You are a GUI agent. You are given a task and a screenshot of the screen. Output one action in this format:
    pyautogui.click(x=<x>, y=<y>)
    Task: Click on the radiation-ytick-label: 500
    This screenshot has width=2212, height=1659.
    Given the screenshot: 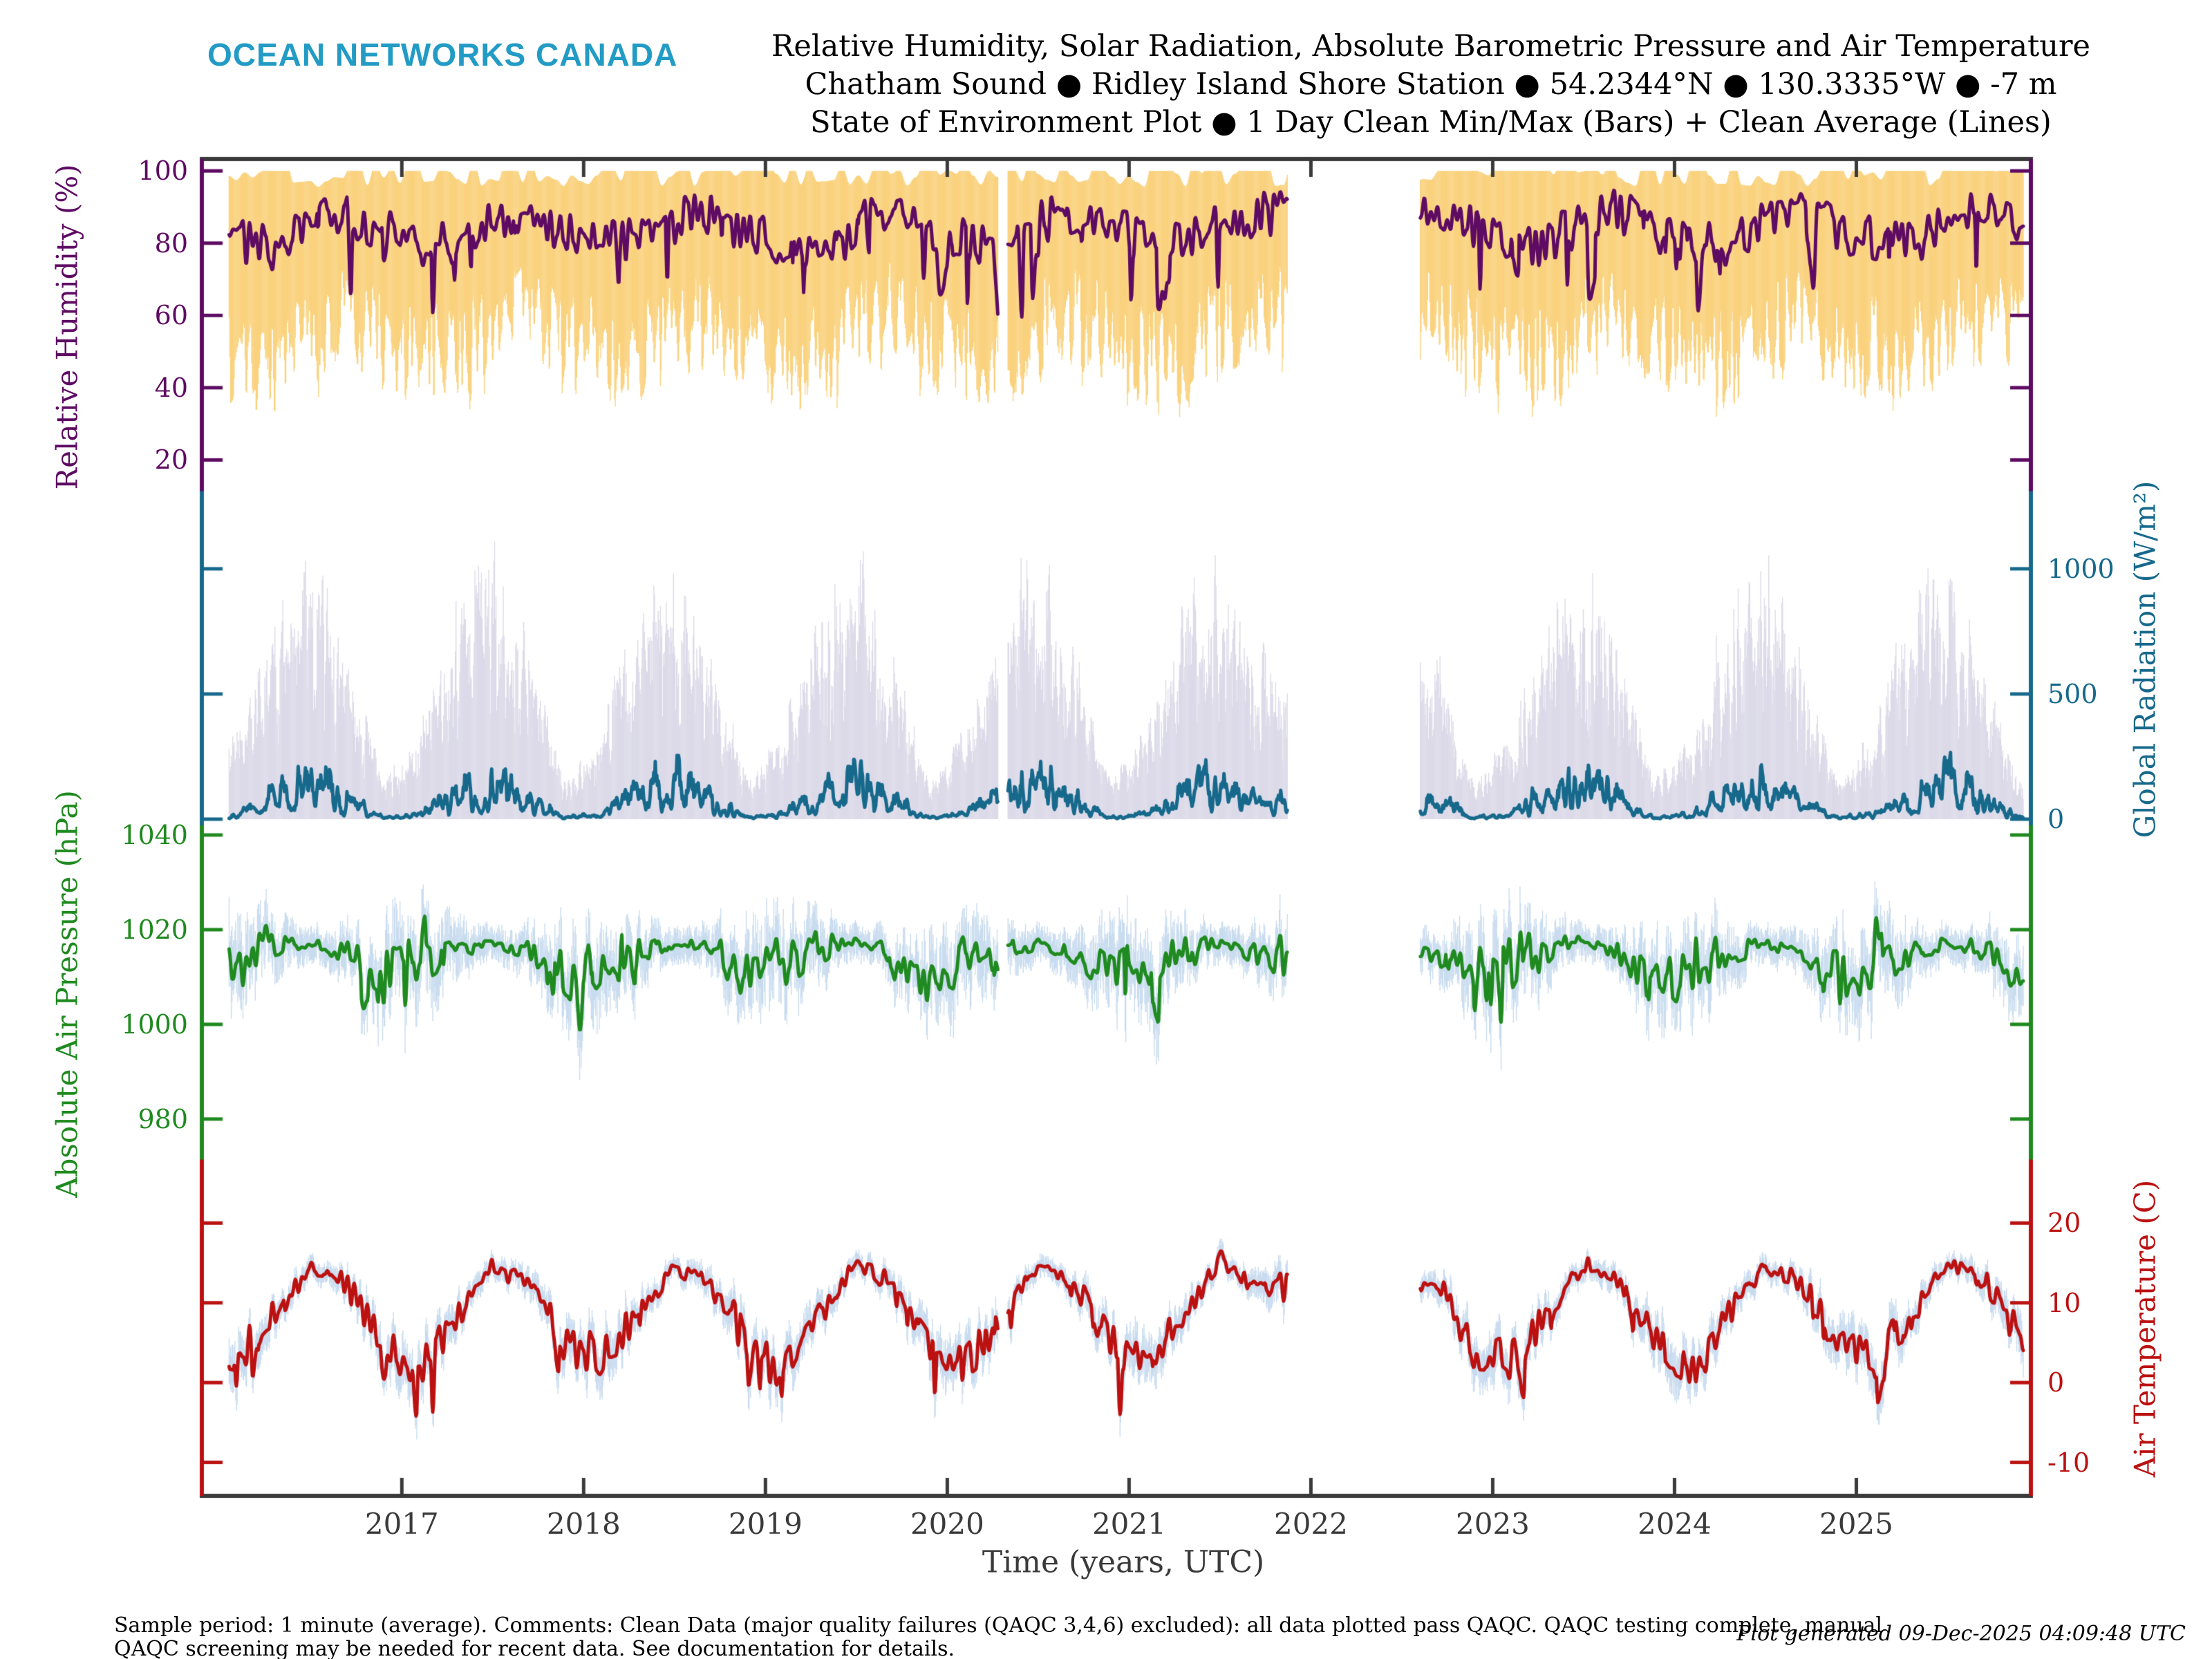 What is the action you would take?
    pyautogui.click(x=2072, y=693)
    